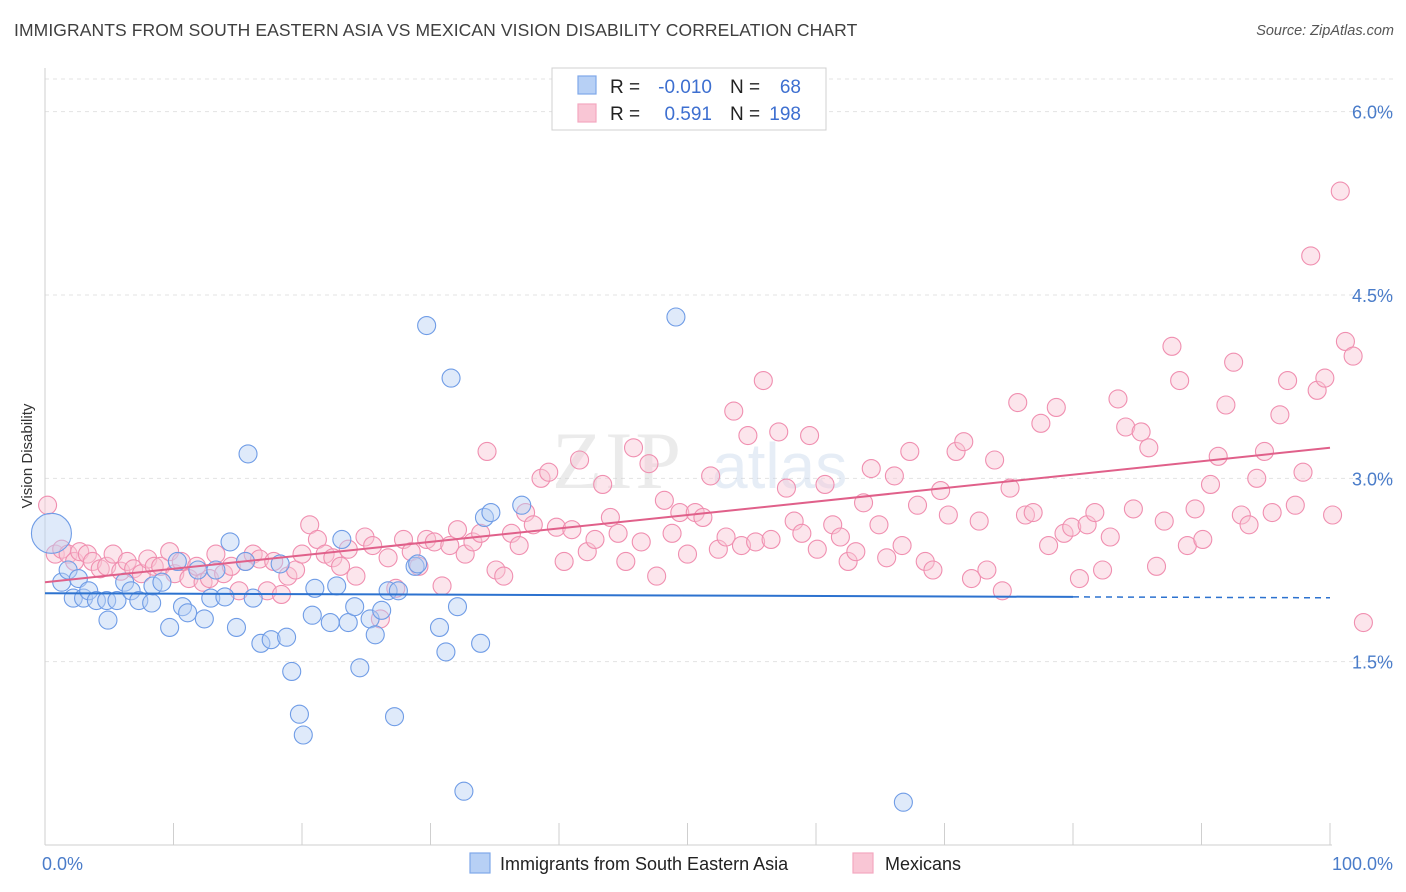 This screenshot has width=1406, height=892. Describe the element at coordinates (1372, 663) in the screenshot. I see `y-tick-label-0: 1.5%` at that location.